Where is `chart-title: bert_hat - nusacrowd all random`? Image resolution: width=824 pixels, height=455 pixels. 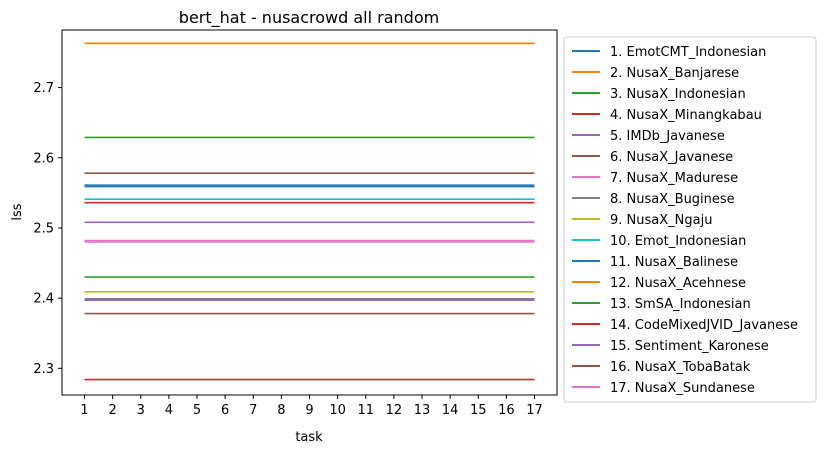 chart-title: bert_hat - nusacrowd all random is located at coordinates (309, 18).